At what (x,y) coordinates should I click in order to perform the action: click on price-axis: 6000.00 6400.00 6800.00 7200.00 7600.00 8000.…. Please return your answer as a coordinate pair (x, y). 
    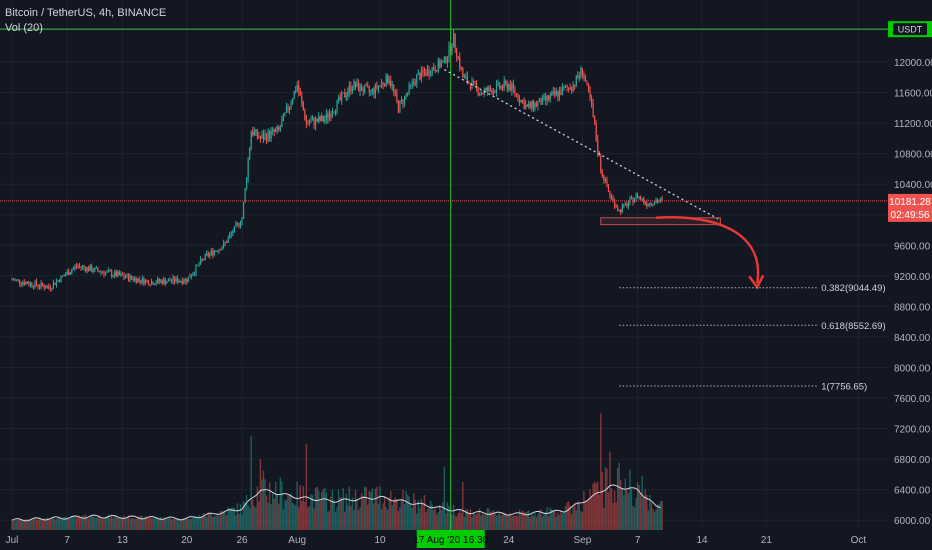
    Looking at the image, I should click on (910, 265).